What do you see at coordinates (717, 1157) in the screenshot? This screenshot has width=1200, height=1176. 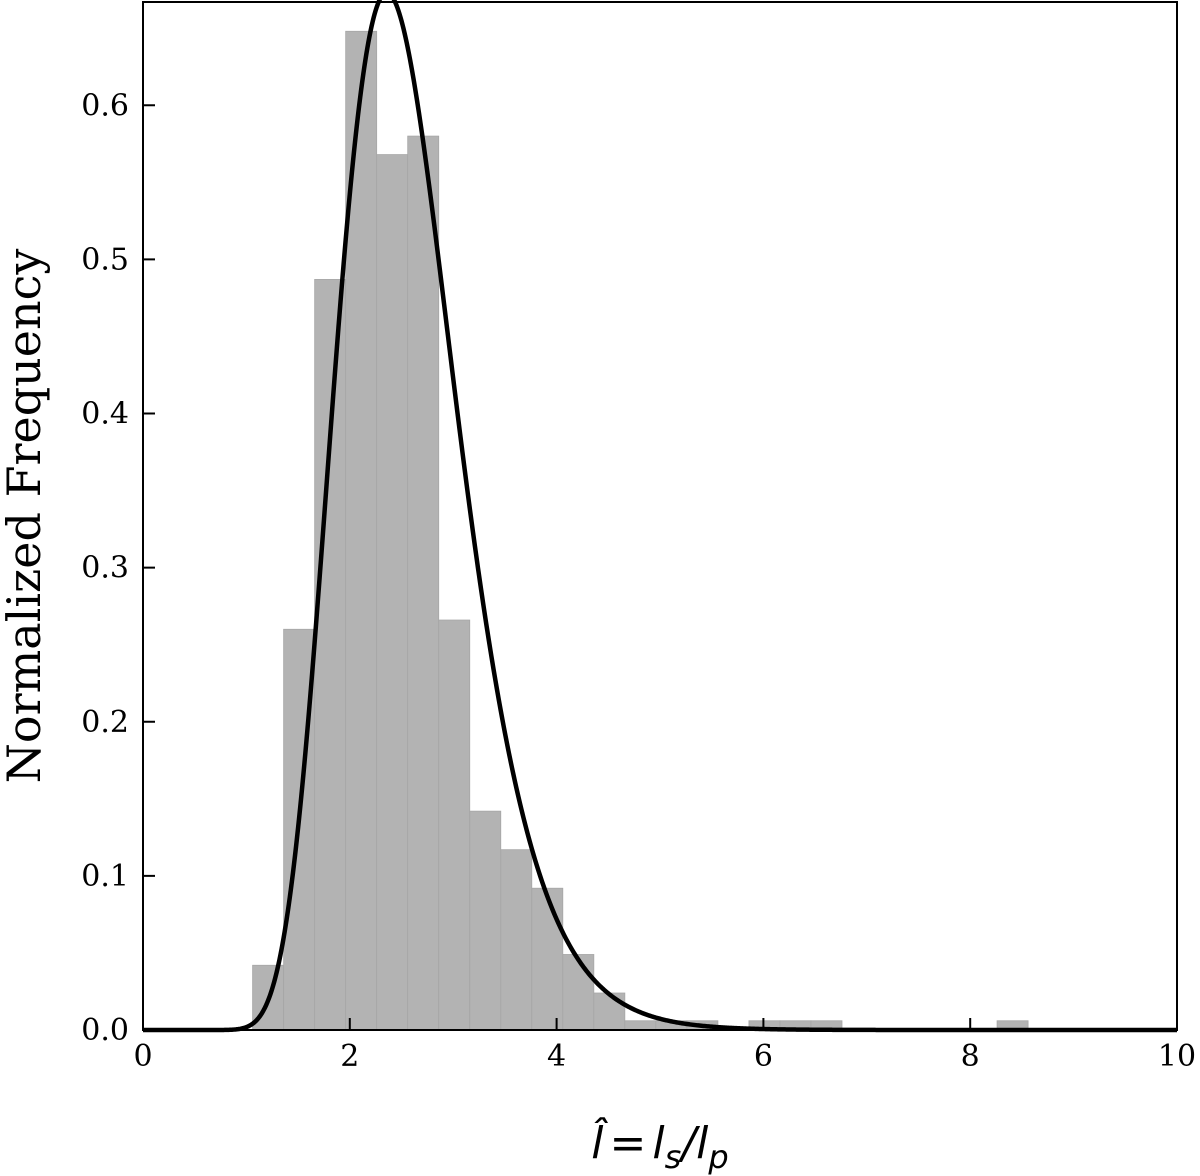 I see `x-label-den-sub: p` at bounding box center [717, 1157].